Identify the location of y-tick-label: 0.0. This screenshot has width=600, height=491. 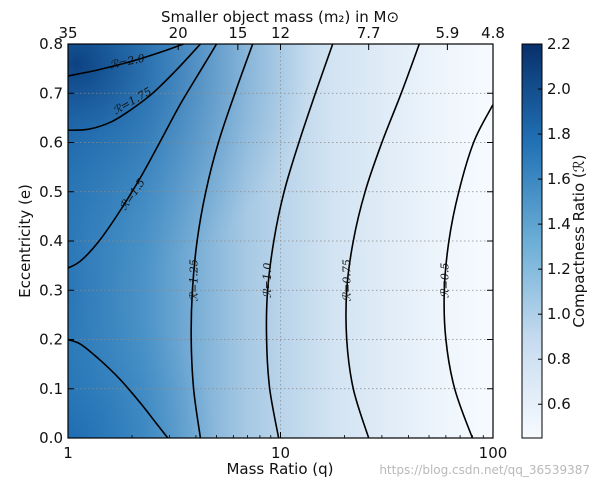
(51, 438).